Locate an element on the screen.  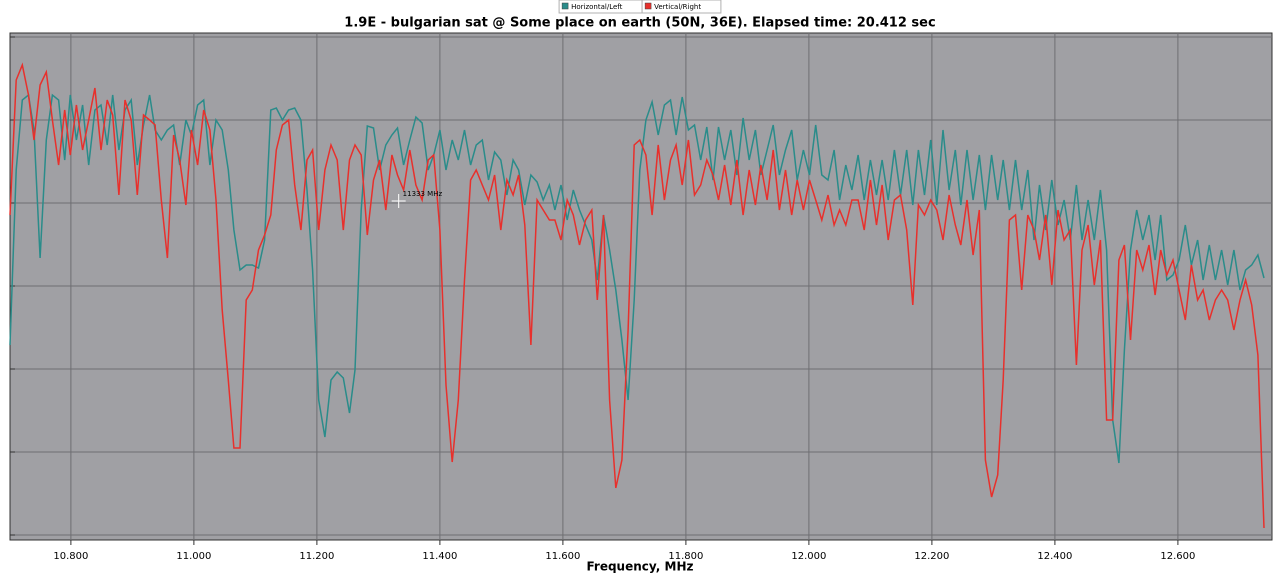
x-tick-label: 11.400 is located at coordinates (439, 556).